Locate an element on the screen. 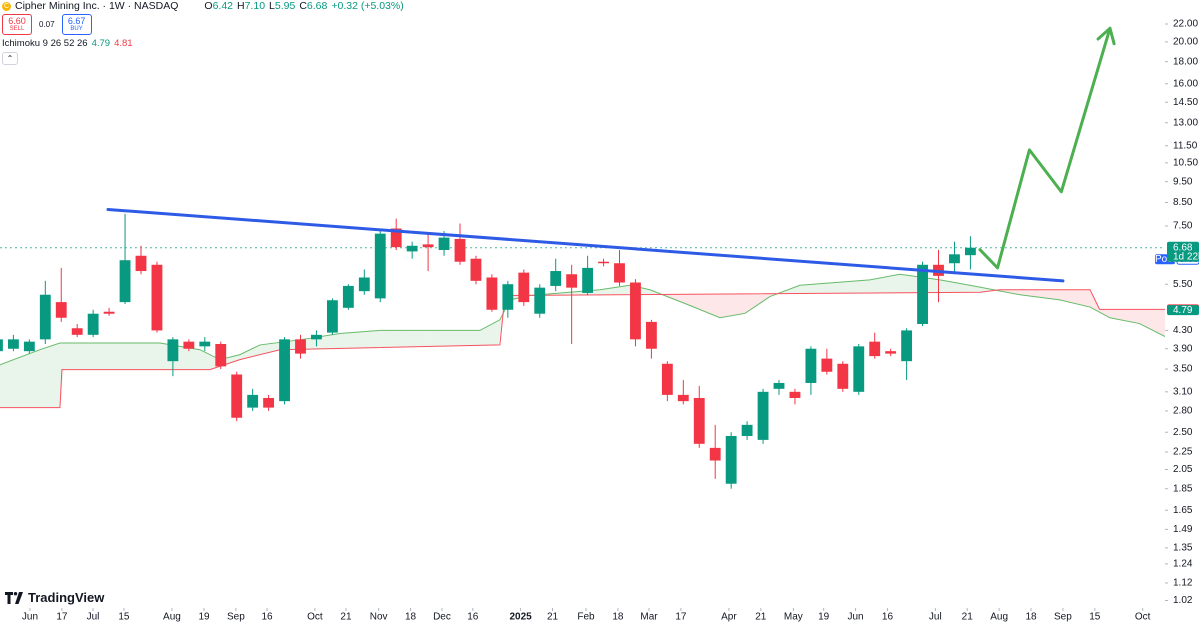 The image size is (1199, 622). buy-button: 6.67 BUY is located at coordinates (76, 24).